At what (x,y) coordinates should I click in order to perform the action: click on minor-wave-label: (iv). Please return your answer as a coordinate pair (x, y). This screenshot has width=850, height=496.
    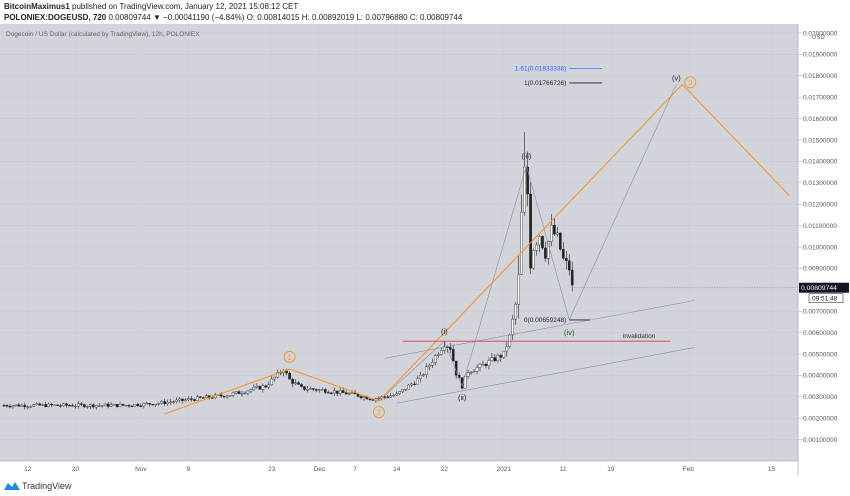
    Looking at the image, I should click on (569, 332).